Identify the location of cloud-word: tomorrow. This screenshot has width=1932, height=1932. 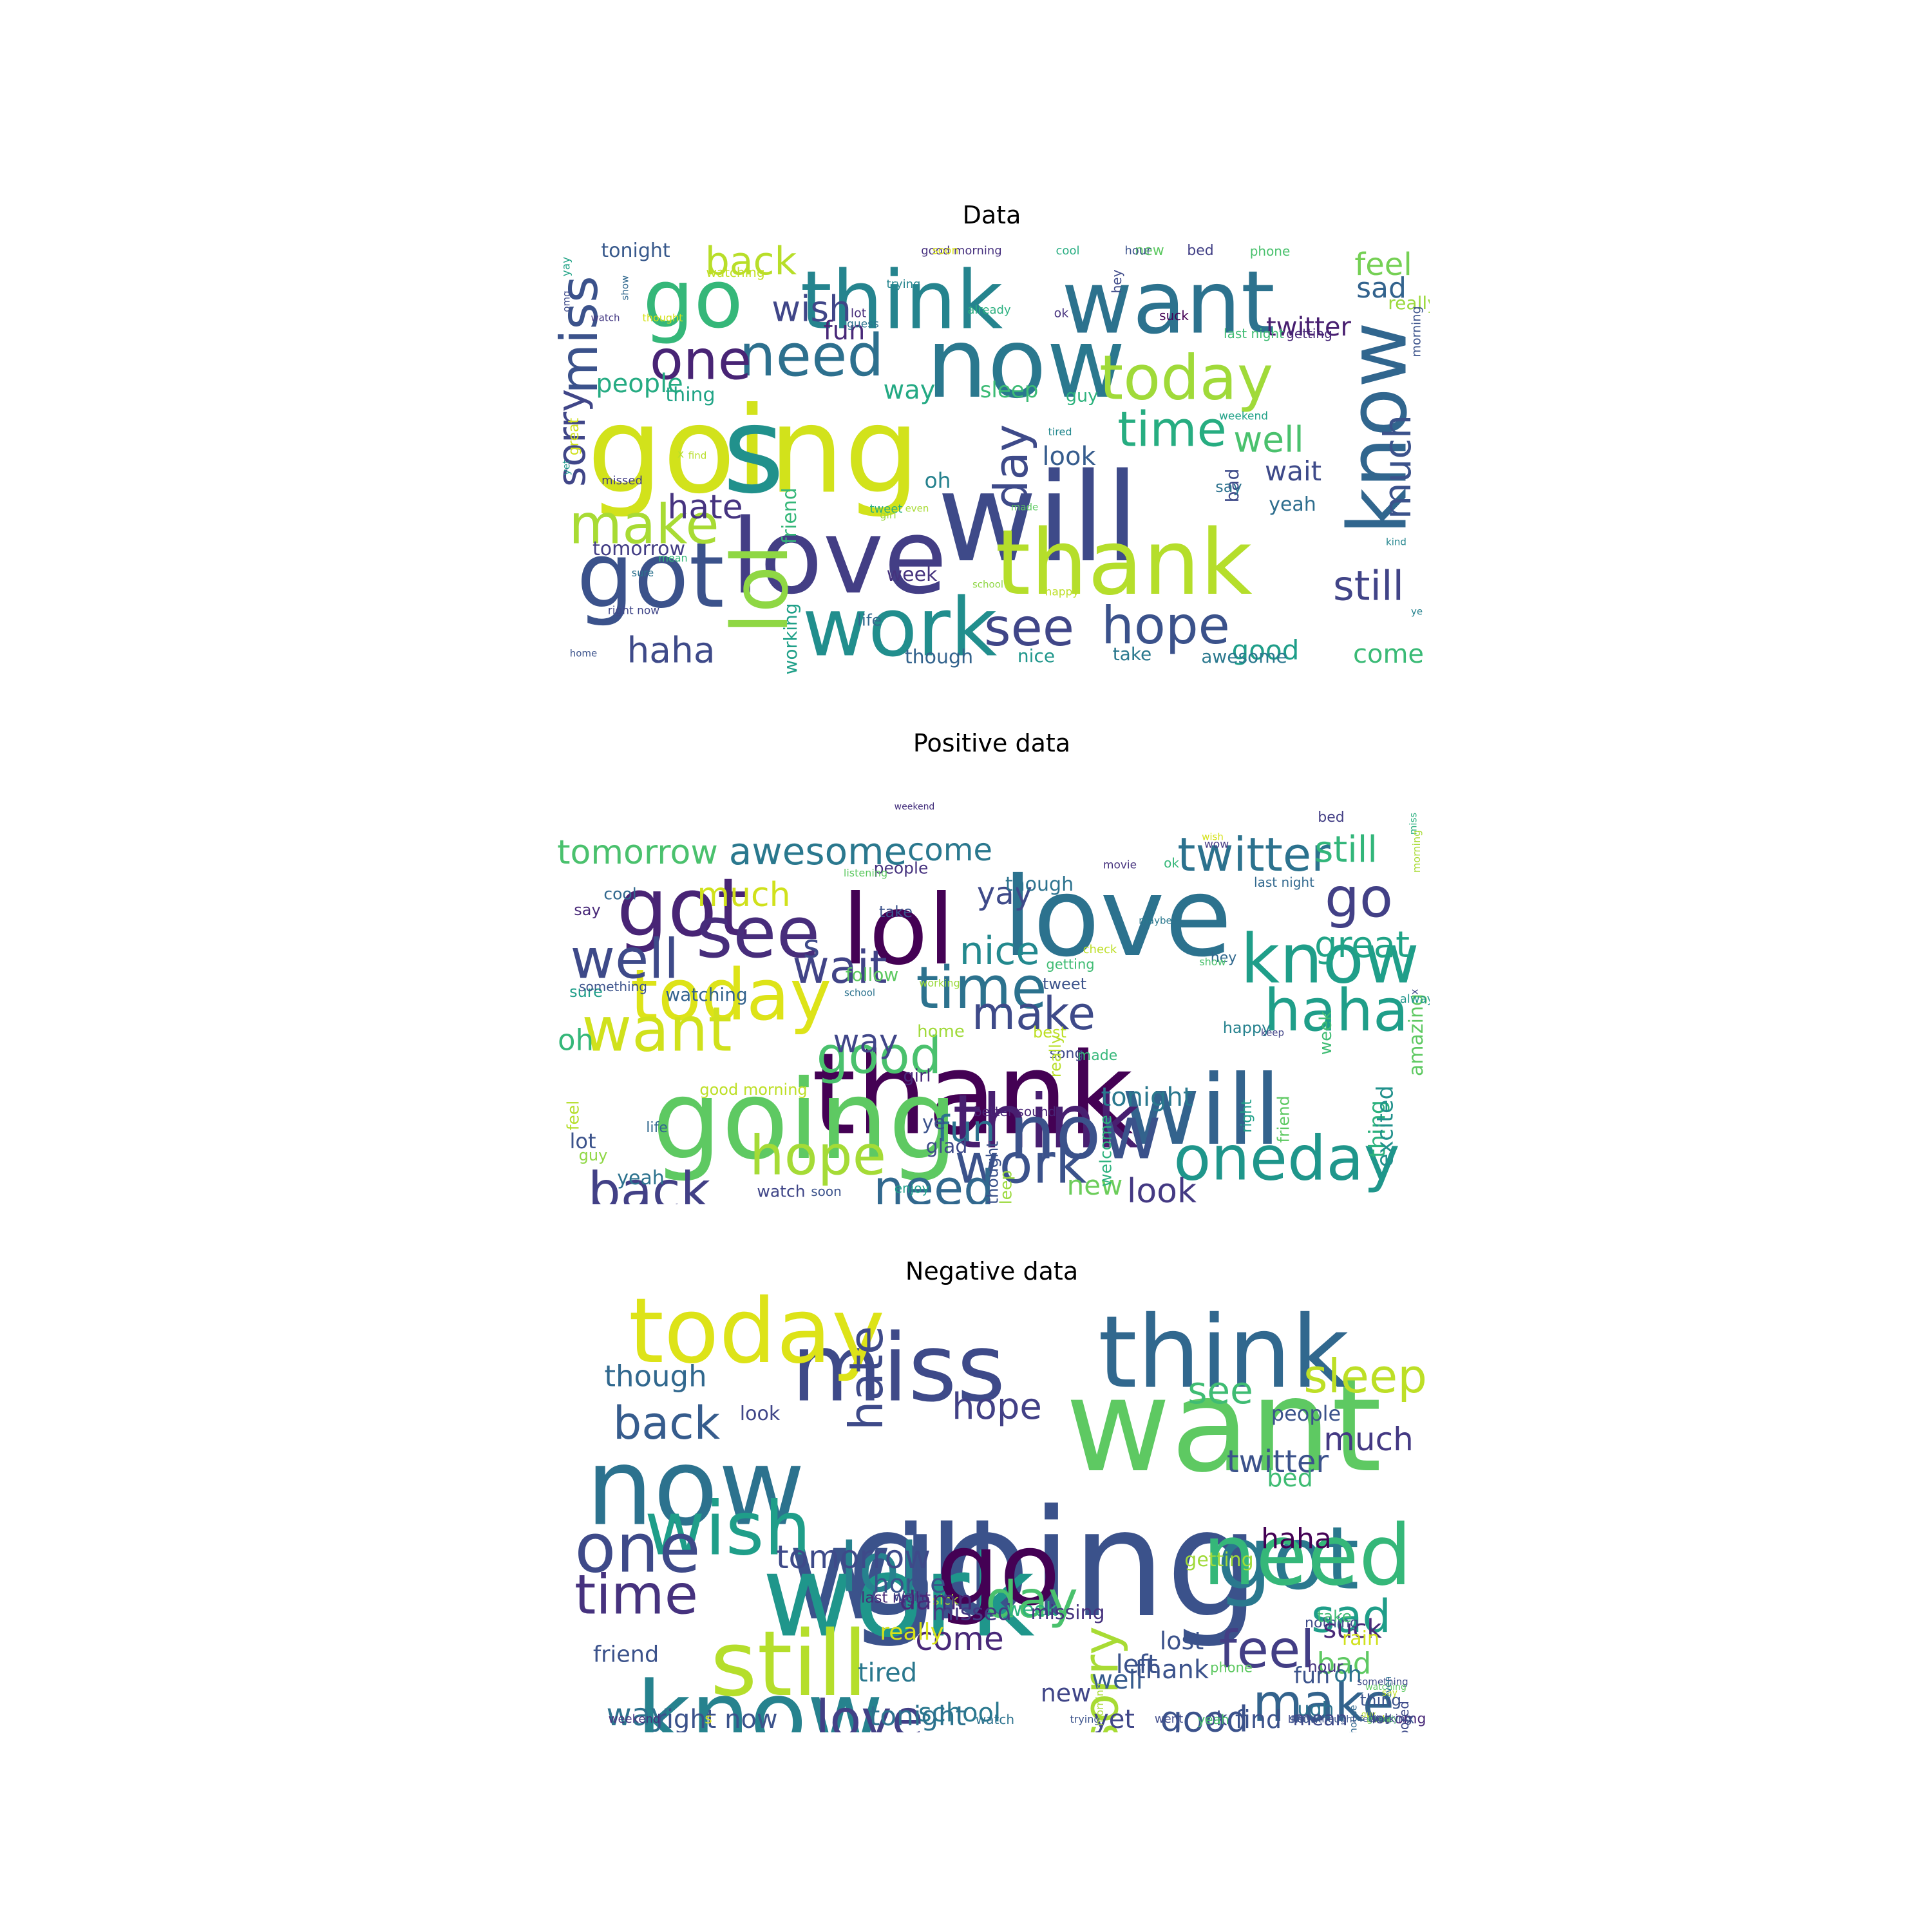
(639, 549).